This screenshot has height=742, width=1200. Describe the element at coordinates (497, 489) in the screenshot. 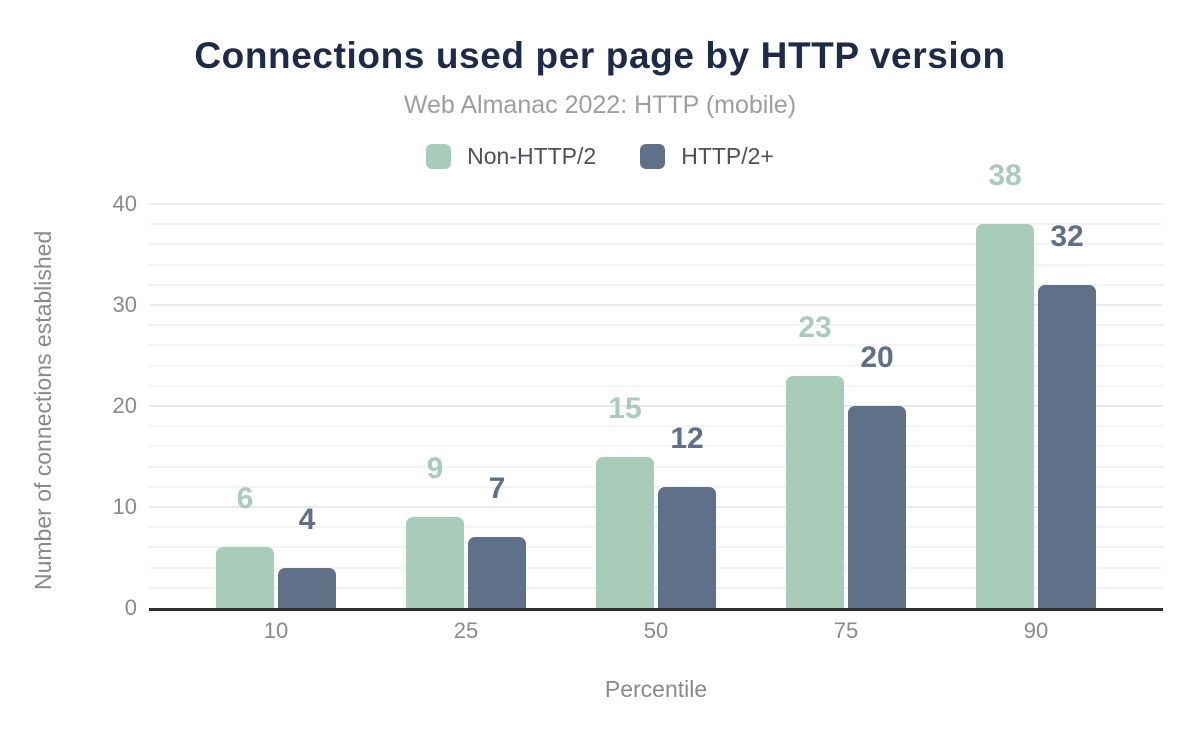

I see `bar-value-http-2-p25: 7` at that location.